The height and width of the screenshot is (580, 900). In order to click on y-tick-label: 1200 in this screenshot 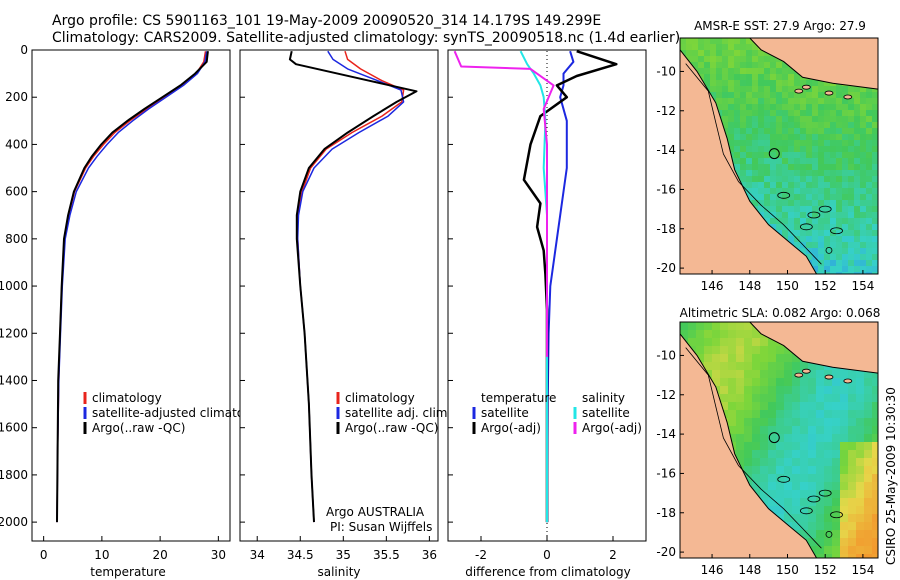, I will do `click(14, 333)`.